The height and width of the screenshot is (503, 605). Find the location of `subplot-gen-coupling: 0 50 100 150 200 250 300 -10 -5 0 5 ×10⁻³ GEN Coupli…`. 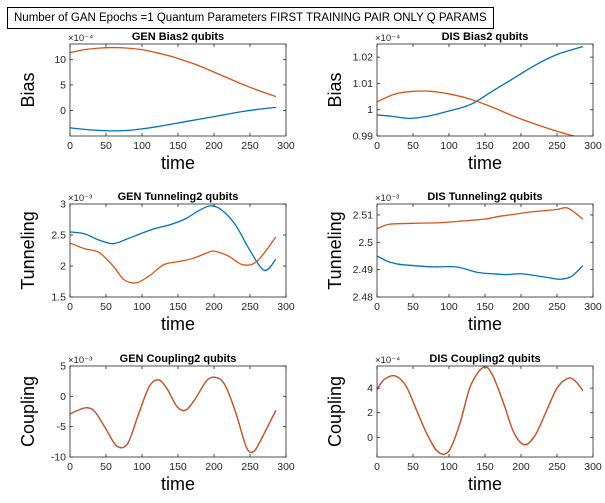

subplot-gen-coupling: 0 50 100 150 200 250 300 -10 -5 0 5 ×10⁻³ GEN Coupli… is located at coordinates (156, 423).